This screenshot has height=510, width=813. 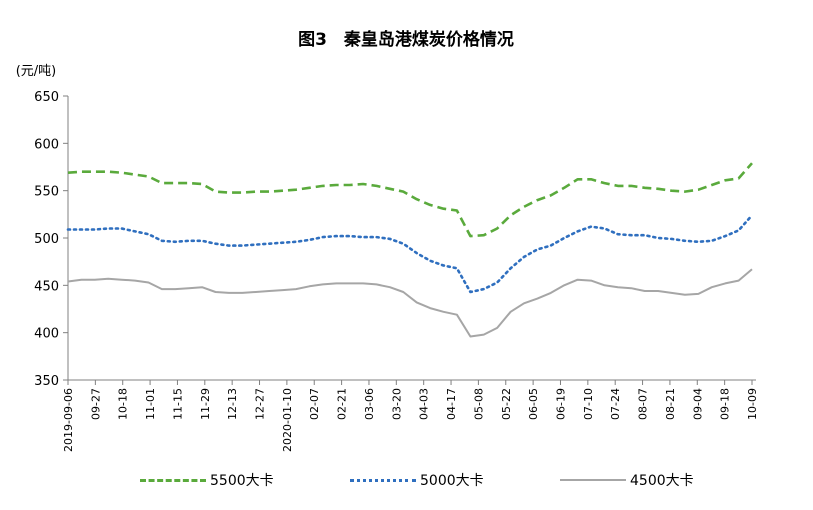 I want to click on legend-item: 5000大卡, so click(x=417, y=480).